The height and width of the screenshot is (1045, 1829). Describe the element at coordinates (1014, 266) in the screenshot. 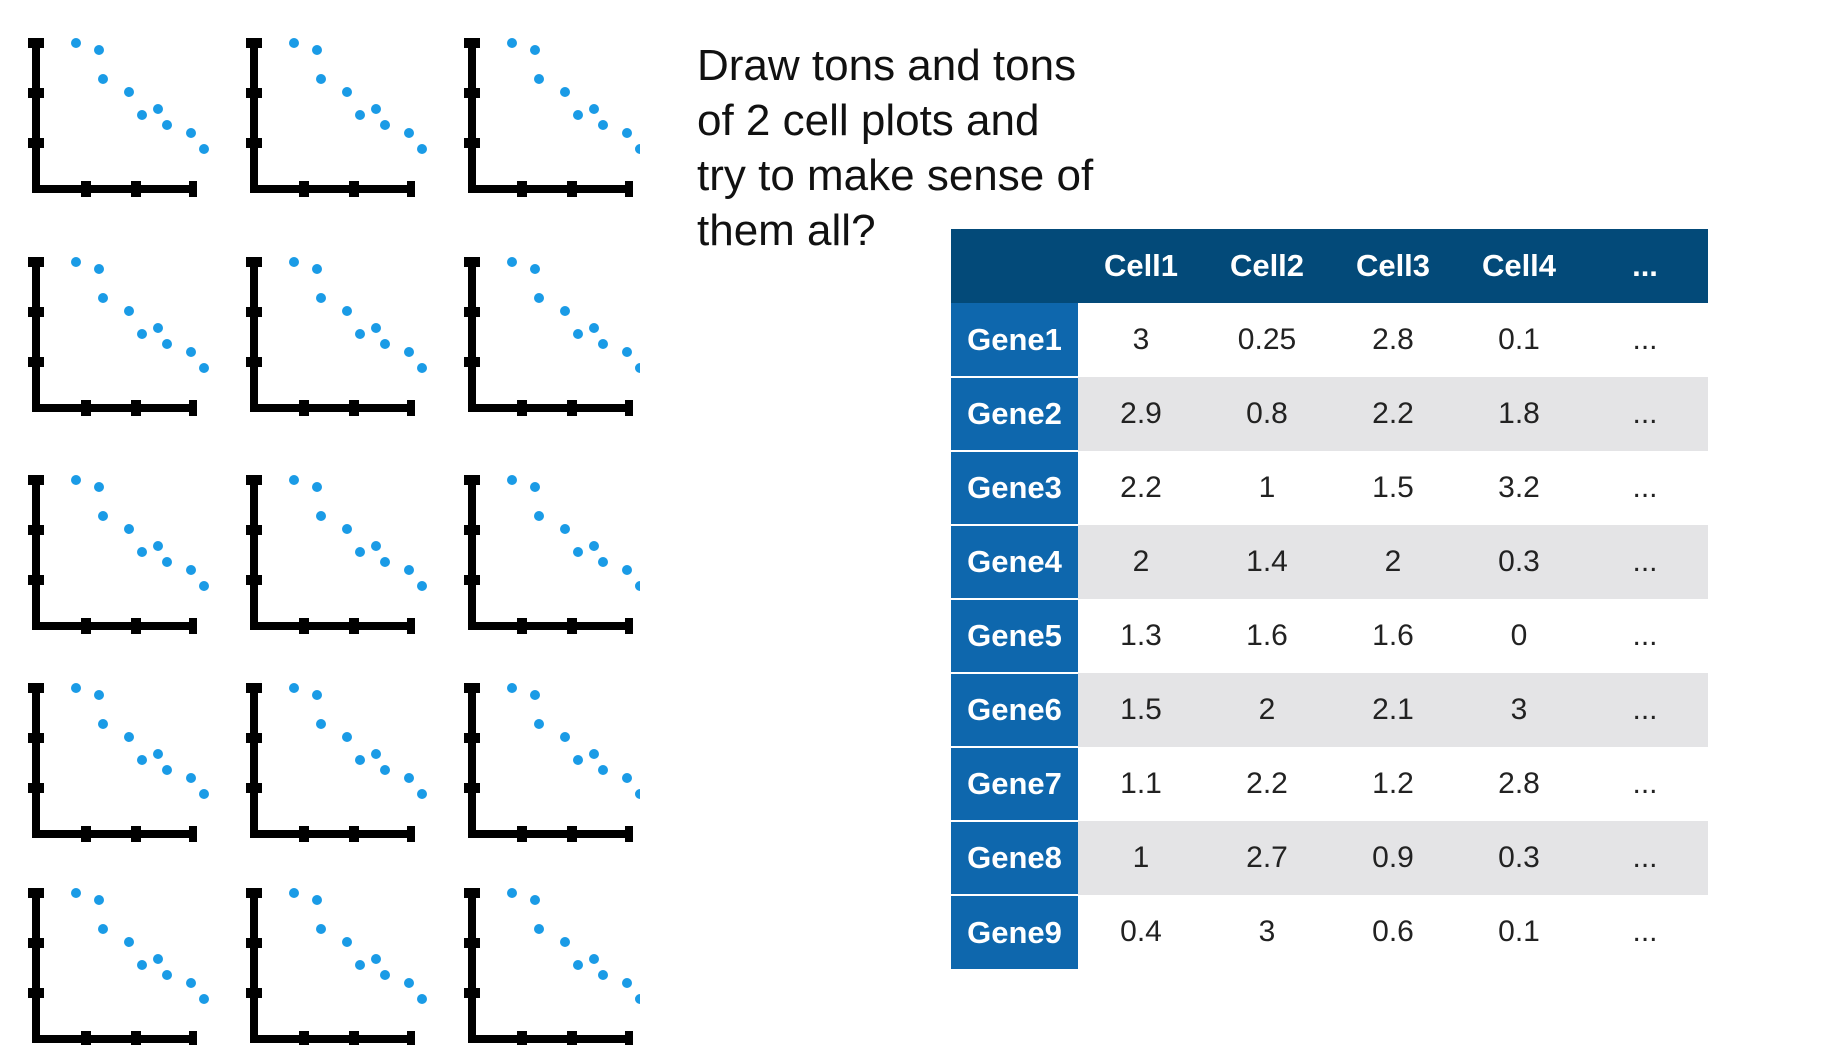

I see `table-corner-cell` at that location.